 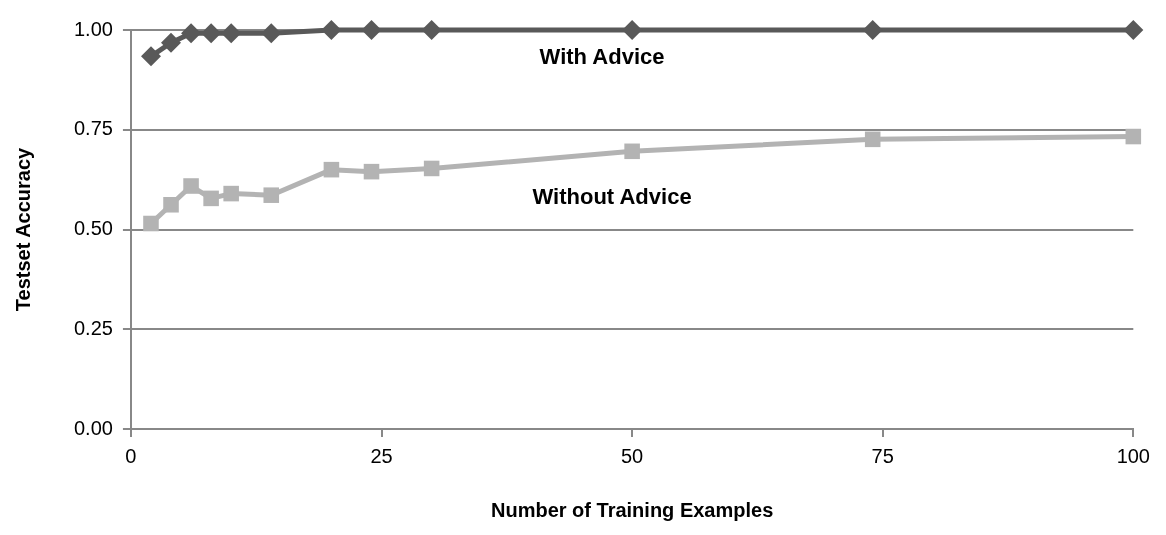 What do you see at coordinates (93, 327) in the screenshot?
I see `y-tick-label: 0.25` at bounding box center [93, 327].